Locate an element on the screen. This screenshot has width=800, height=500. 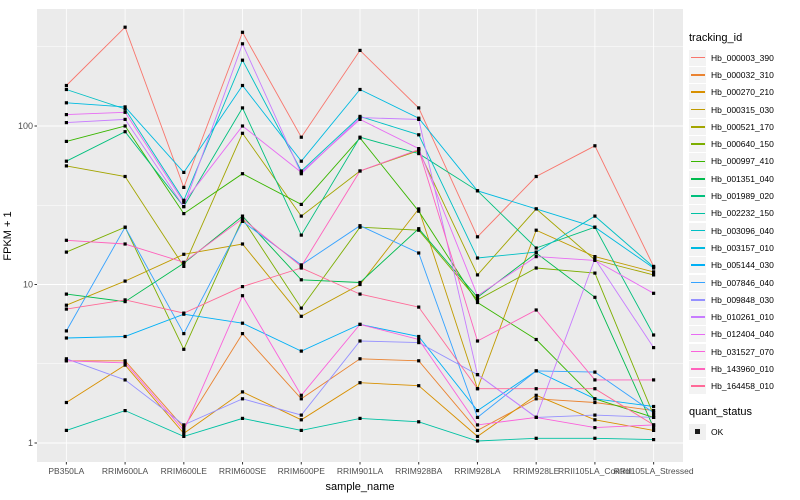
legend-item-label: Hb_000521_170 is located at coordinates (742, 126).